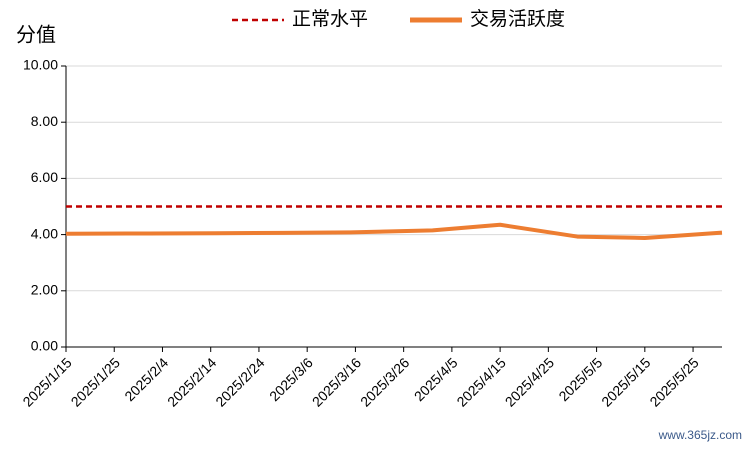  What do you see at coordinates (436, 379) in the screenshot?
I see `x-tick-label: 2025/4/5` at bounding box center [436, 379].